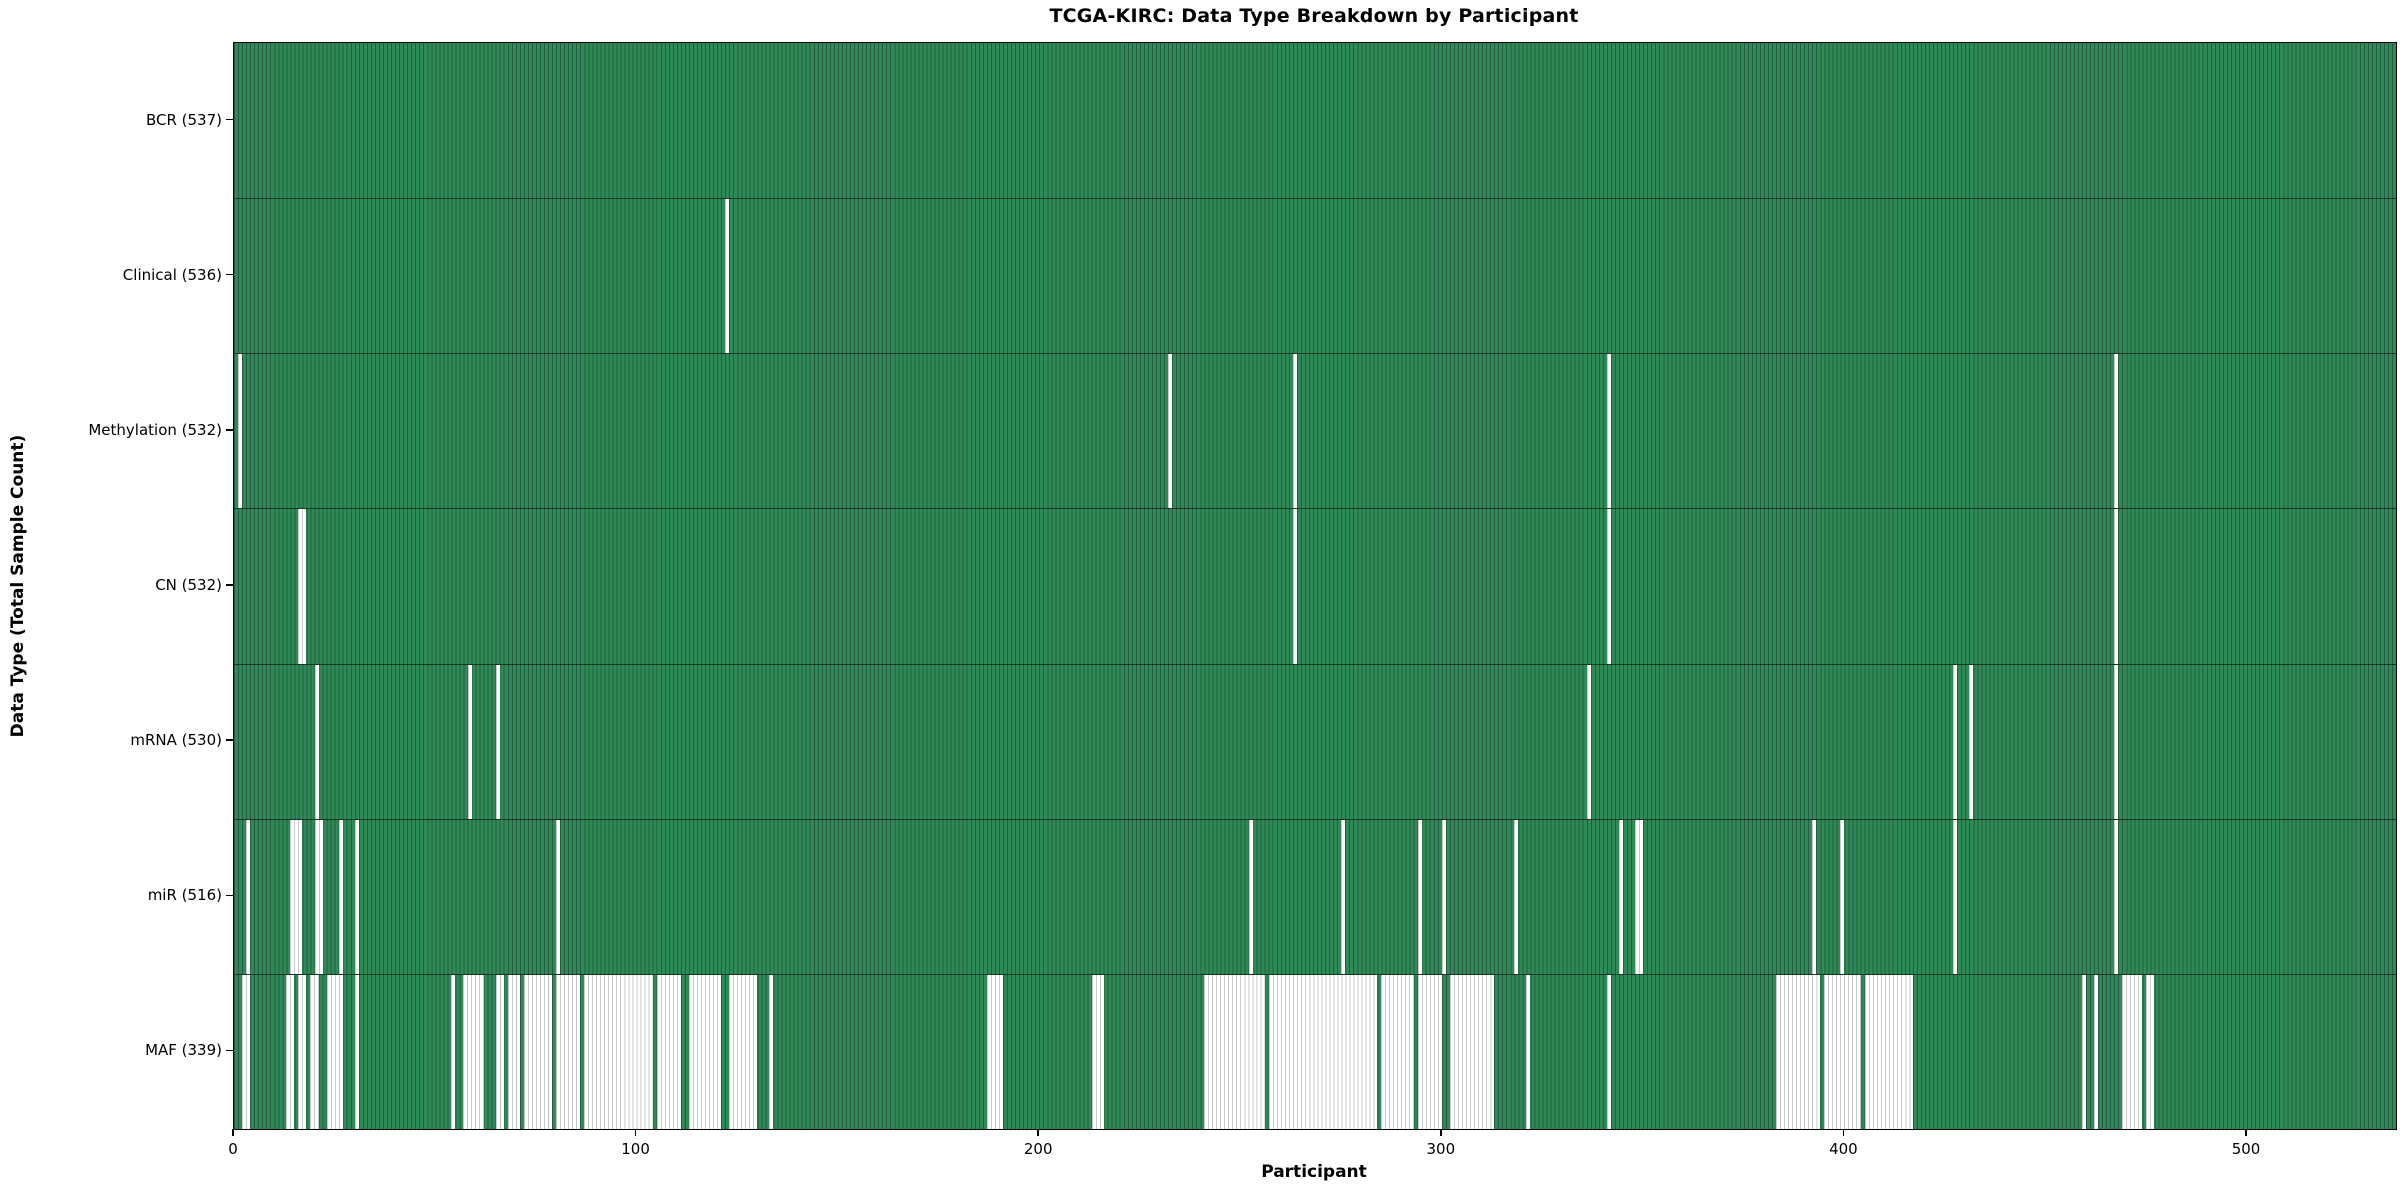 This screenshot has height=1200, width=2400. Describe the element at coordinates (184, 895) in the screenshot. I see `y-tick-label-mir: miR (516)` at that location.